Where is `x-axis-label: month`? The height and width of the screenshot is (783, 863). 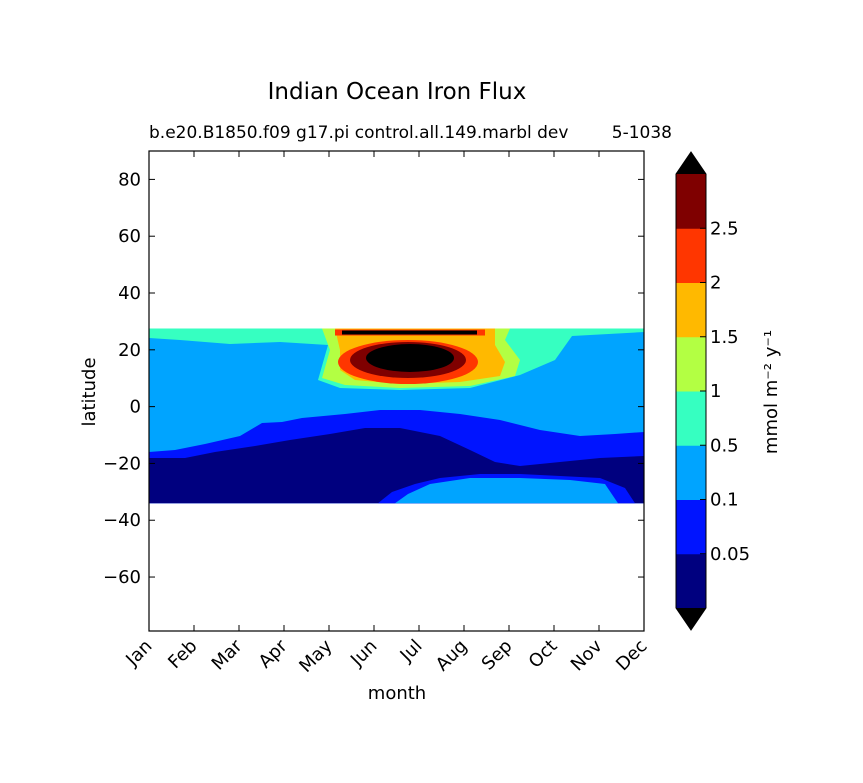
x-axis-label: month is located at coordinates (397, 693).